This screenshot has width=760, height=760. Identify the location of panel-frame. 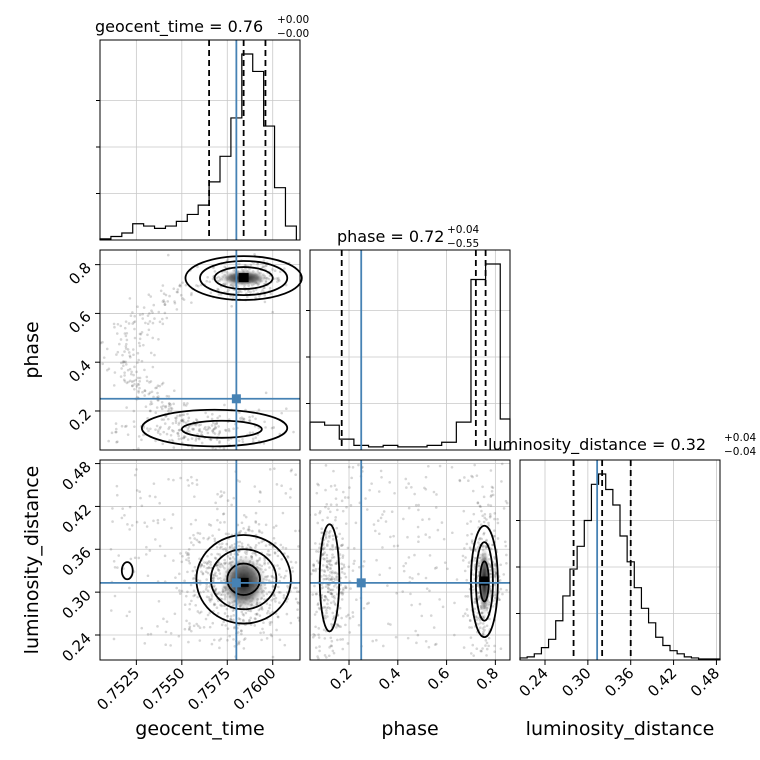
(200, 350).